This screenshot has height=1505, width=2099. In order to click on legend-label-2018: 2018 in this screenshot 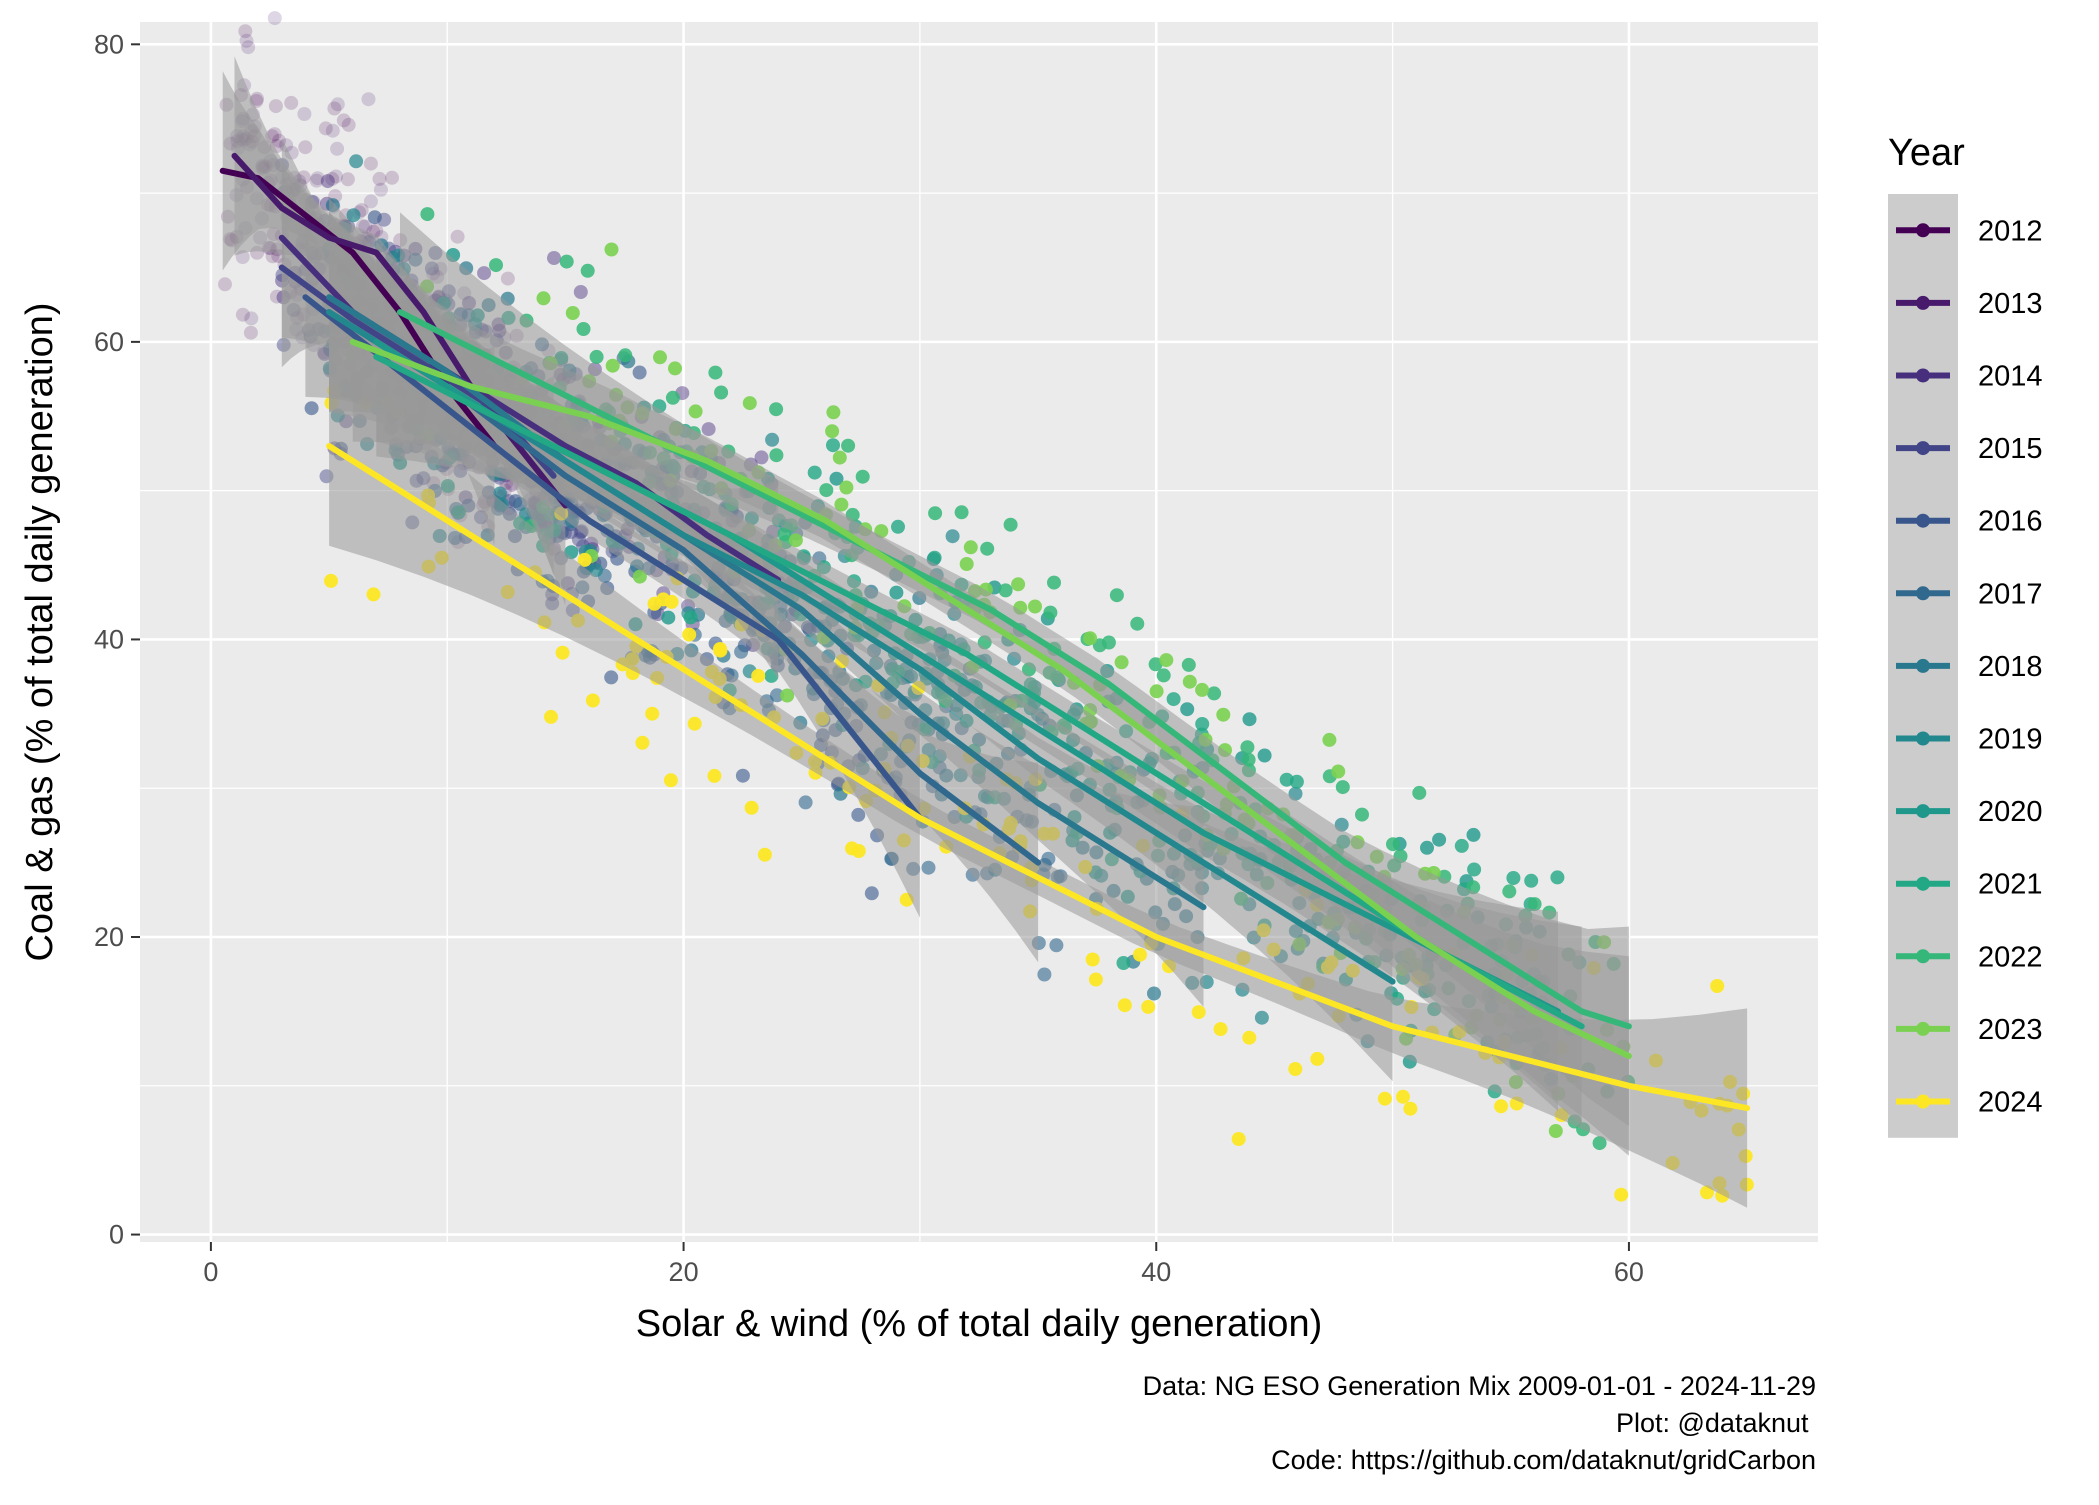, I will do `click(2010, 667)`.